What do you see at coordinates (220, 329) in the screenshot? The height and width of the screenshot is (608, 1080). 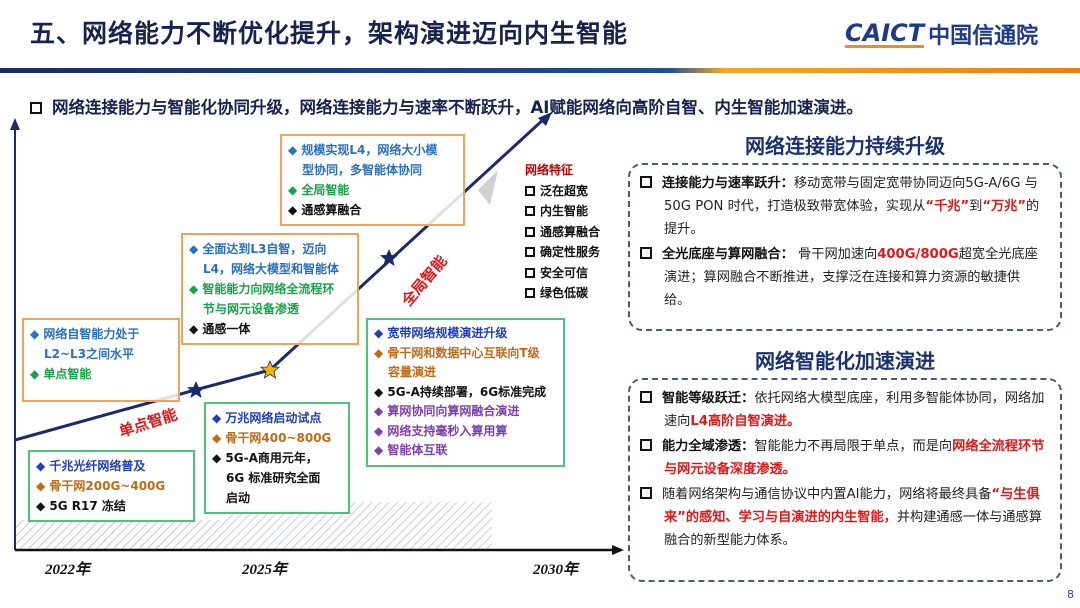 I see `box-item: ◆ 通感一体` at bounding box center [220, 329].